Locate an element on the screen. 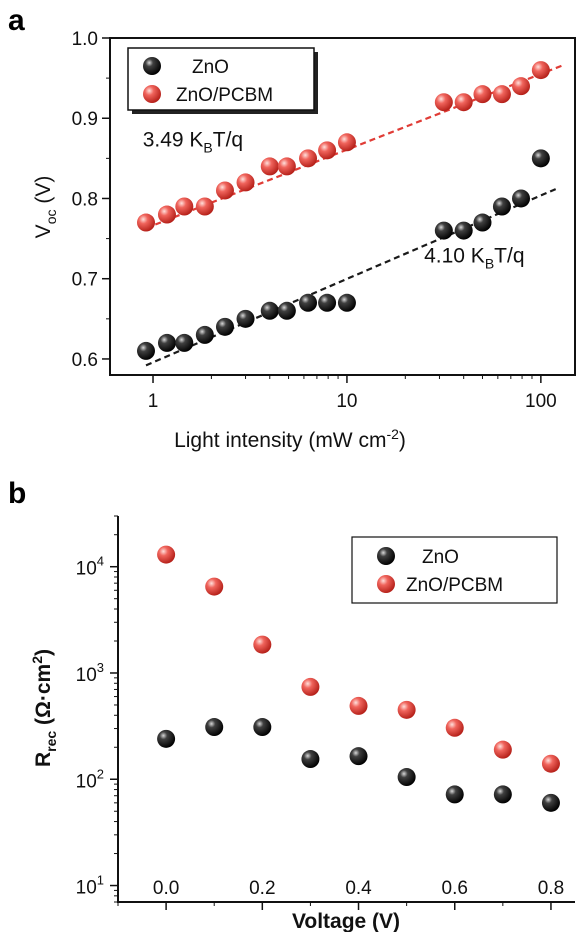 The width and height of the screenshot is (579, 932). legend-marker-zno is located at coordinates (152, 66).